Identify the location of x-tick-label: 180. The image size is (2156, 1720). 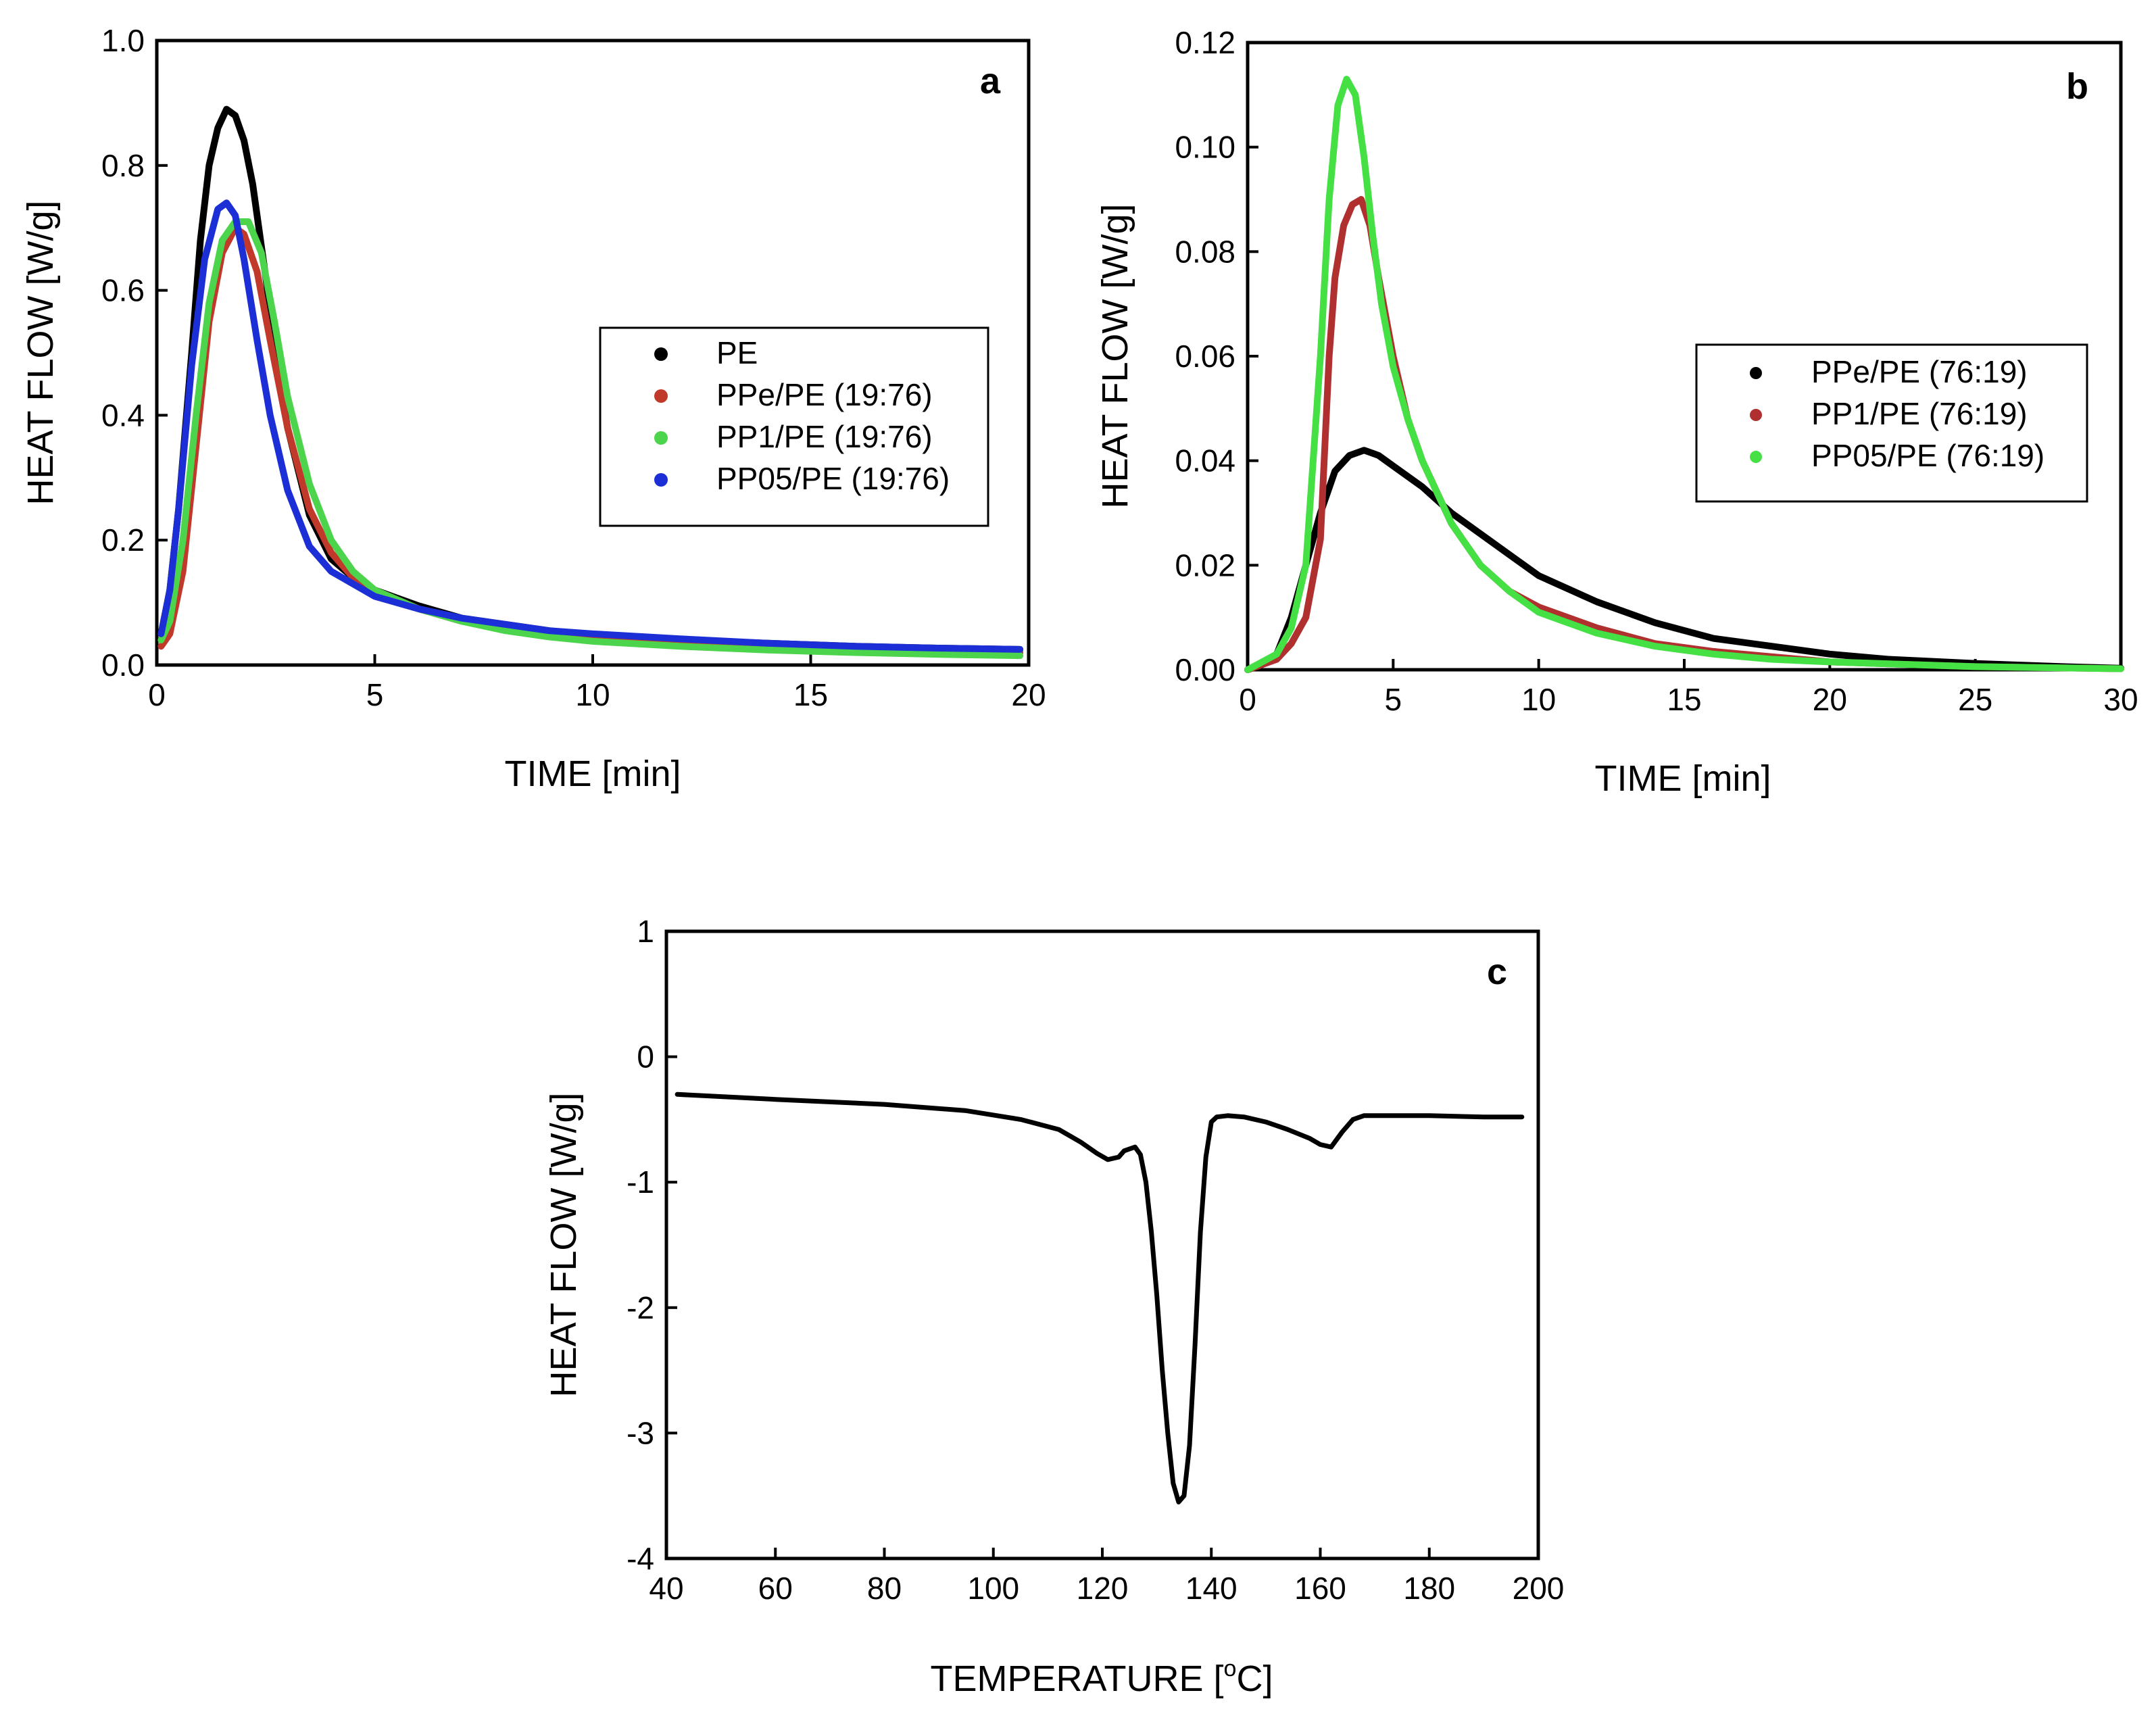
(1429, 1588).